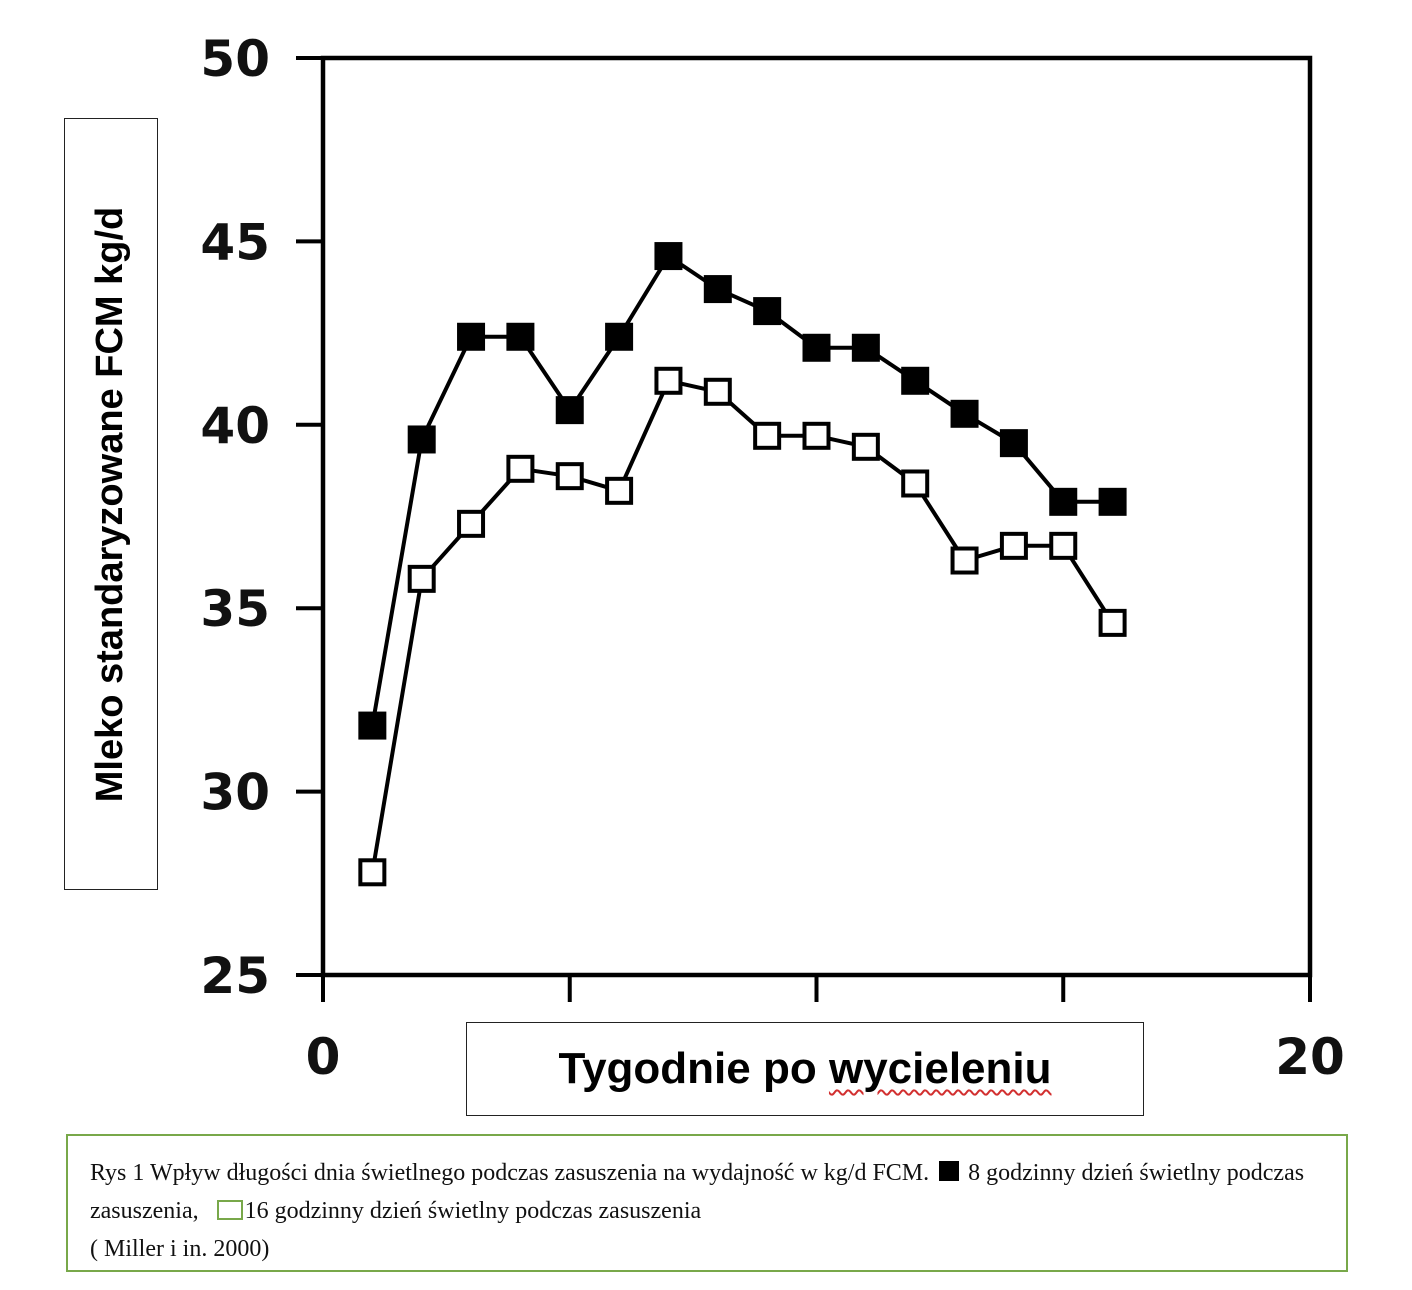  I want to click on x-axis-label: Tygodnie po wycieleniu, so click(804, 1069).